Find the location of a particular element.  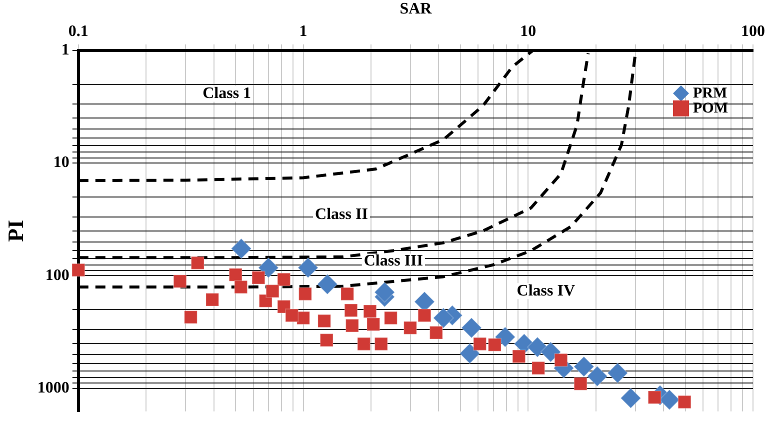

y-tick-label: 100 is located at coordinates (57, 275).